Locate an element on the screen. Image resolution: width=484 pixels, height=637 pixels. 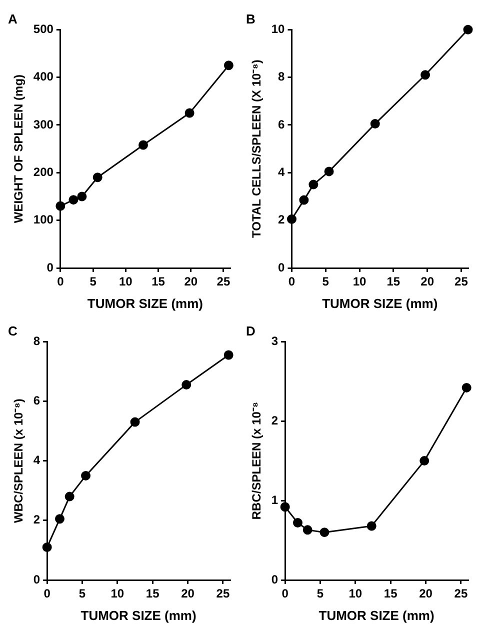
chart-title: D is located at coordinates (251, 330).